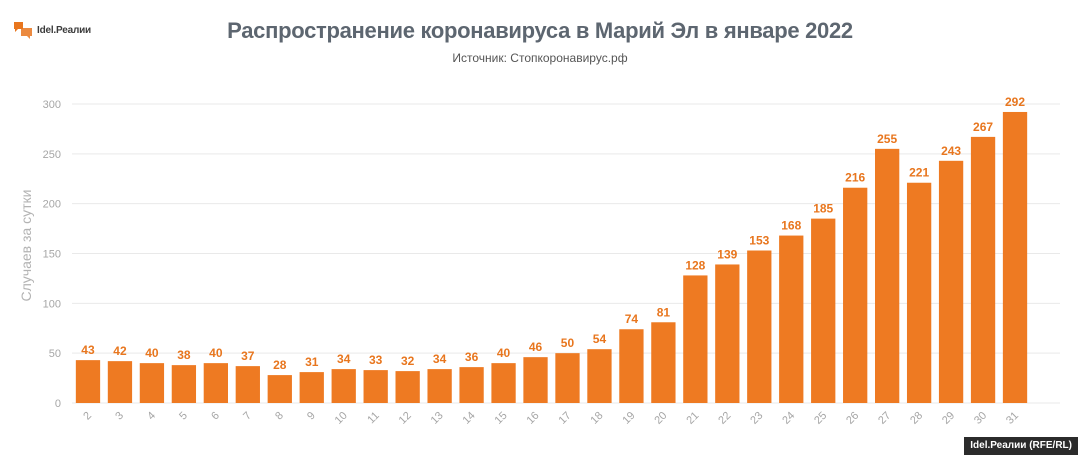  I want to click on y-tick-label: 200, so click(52, 205).